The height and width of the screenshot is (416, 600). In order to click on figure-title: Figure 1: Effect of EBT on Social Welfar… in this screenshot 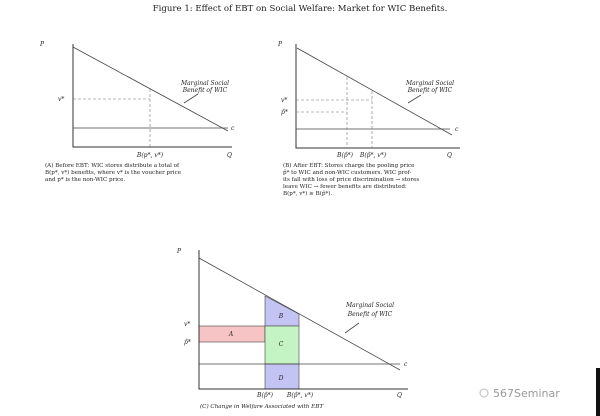, I will do `click(300, 9)`.